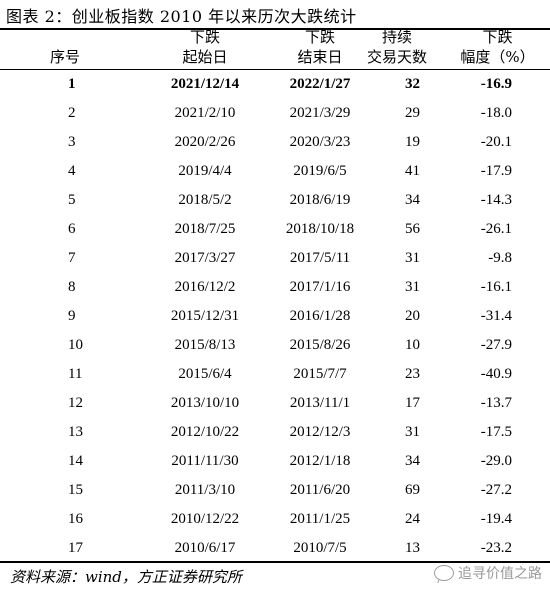 This screenshot has width=550, height=591. What do you see at coordinates (205, 461) in the screenshot?
I see `row-start-date: 2011/11/30` at bounding box center [205, 461].